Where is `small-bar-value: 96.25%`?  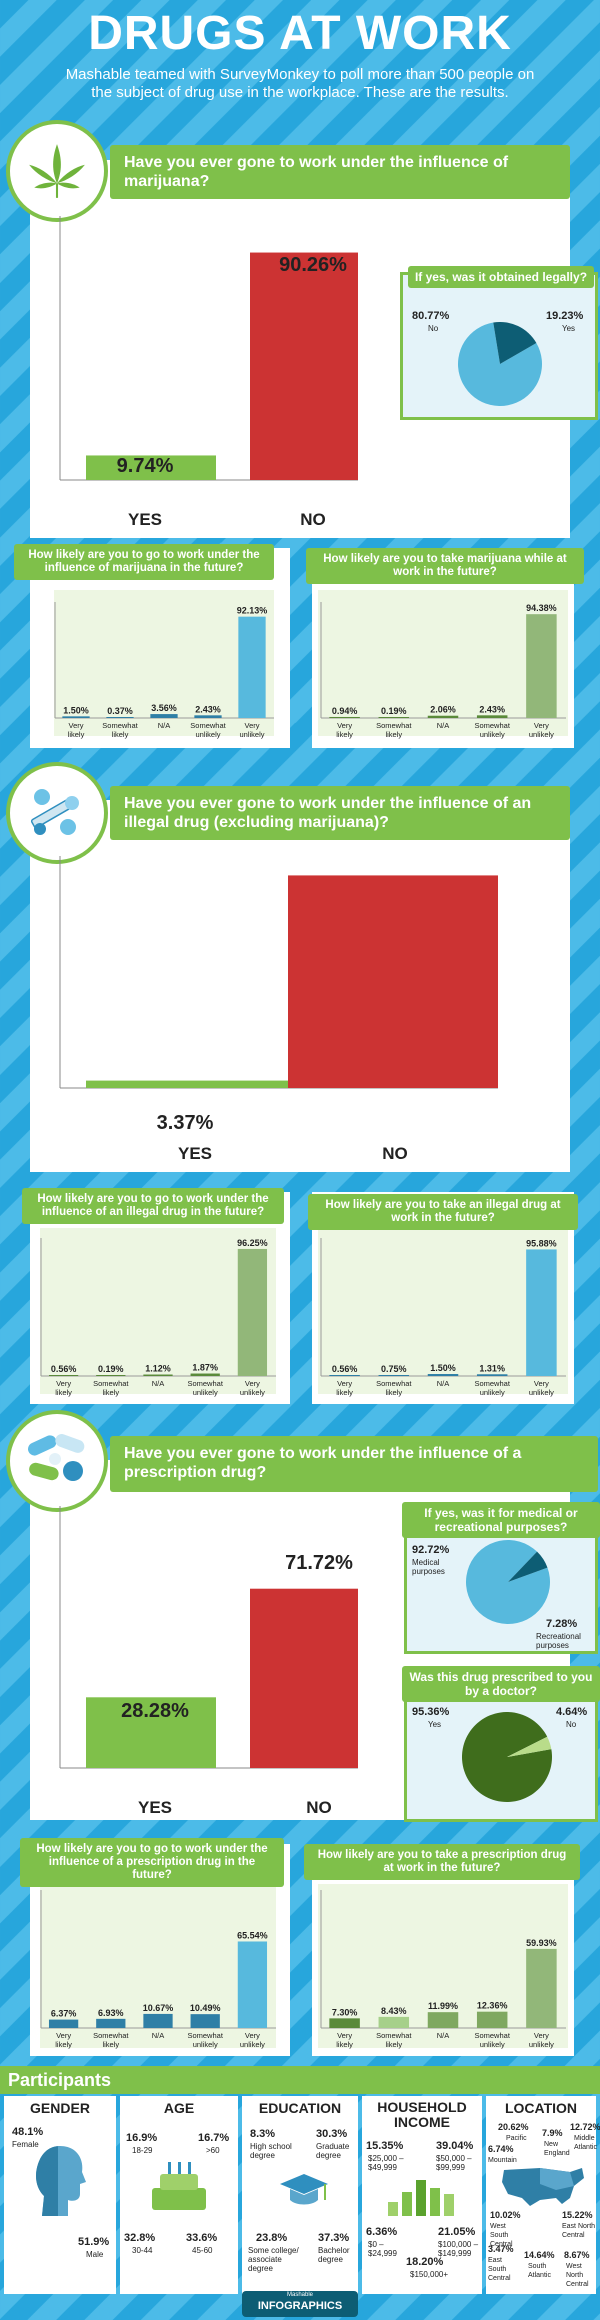 small-bar-value: 96.25% is located at coordinates (252, 1243).